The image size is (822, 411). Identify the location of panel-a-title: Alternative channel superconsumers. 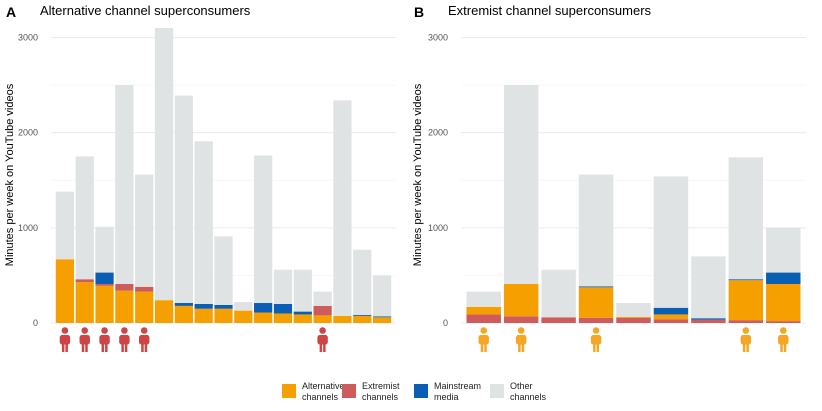
(145, 10).